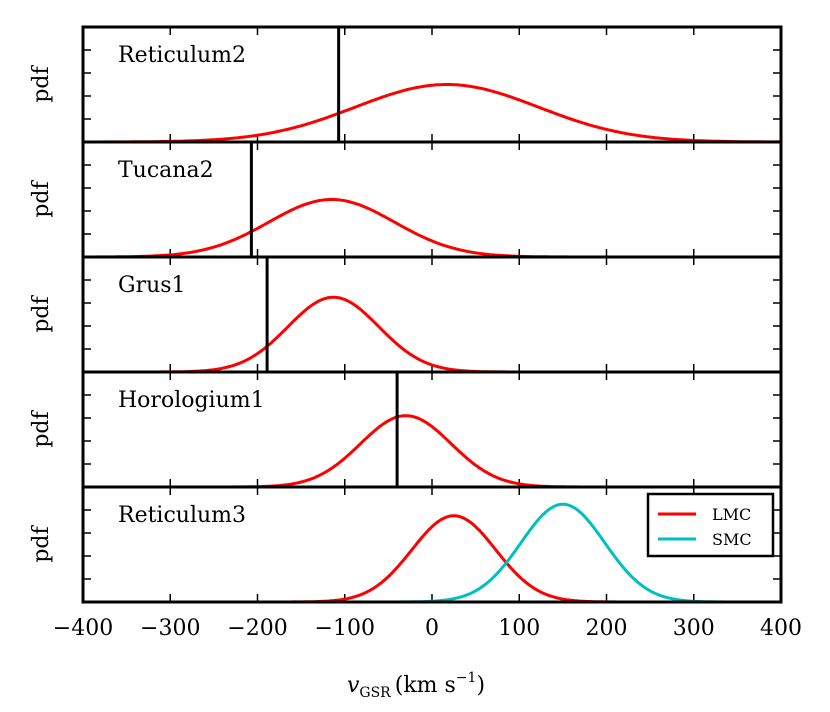 This screenshot has height=712, width=830. I want to click on x-tick-label: 0, so click(432, 628).